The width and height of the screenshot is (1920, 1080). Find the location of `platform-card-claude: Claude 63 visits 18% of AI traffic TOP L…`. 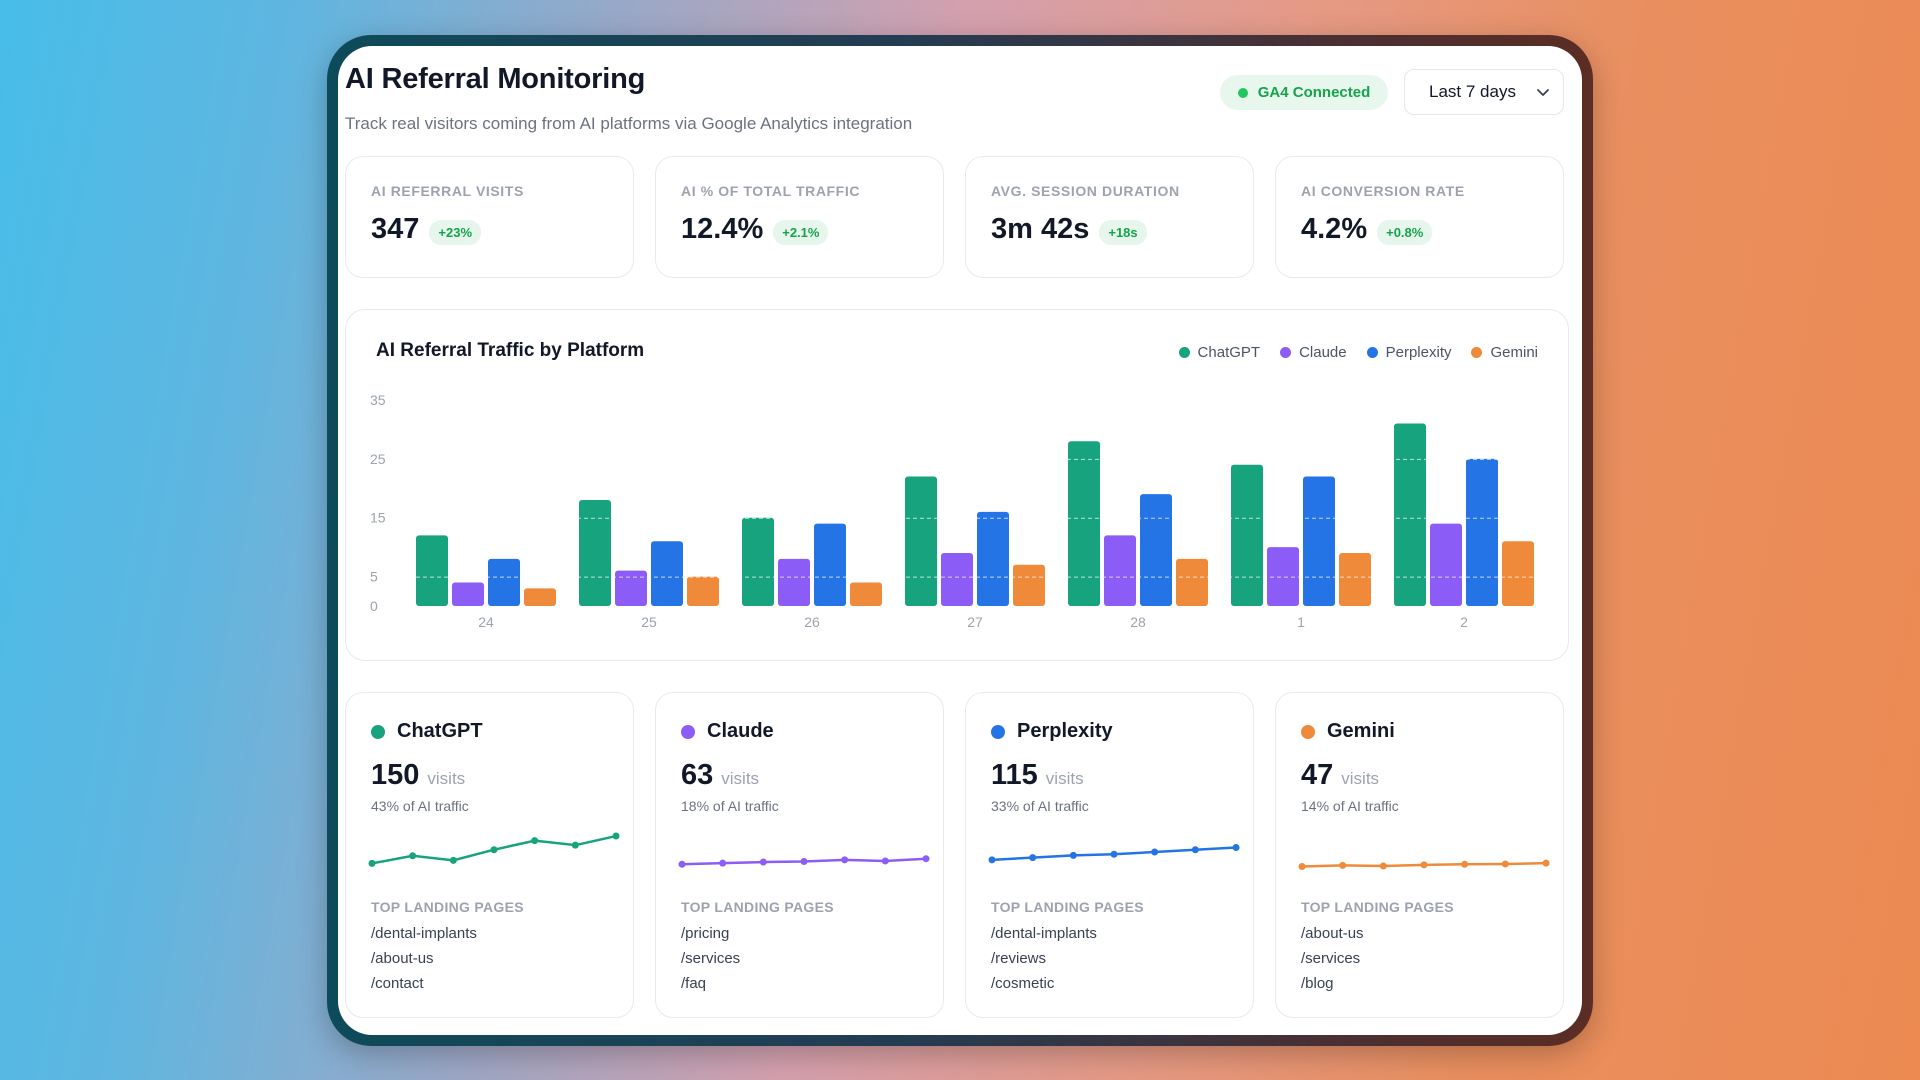

platform-card-claude: Claude 63 visits 18% of AI traffic TOP L… is located at coordinates (799, 855).